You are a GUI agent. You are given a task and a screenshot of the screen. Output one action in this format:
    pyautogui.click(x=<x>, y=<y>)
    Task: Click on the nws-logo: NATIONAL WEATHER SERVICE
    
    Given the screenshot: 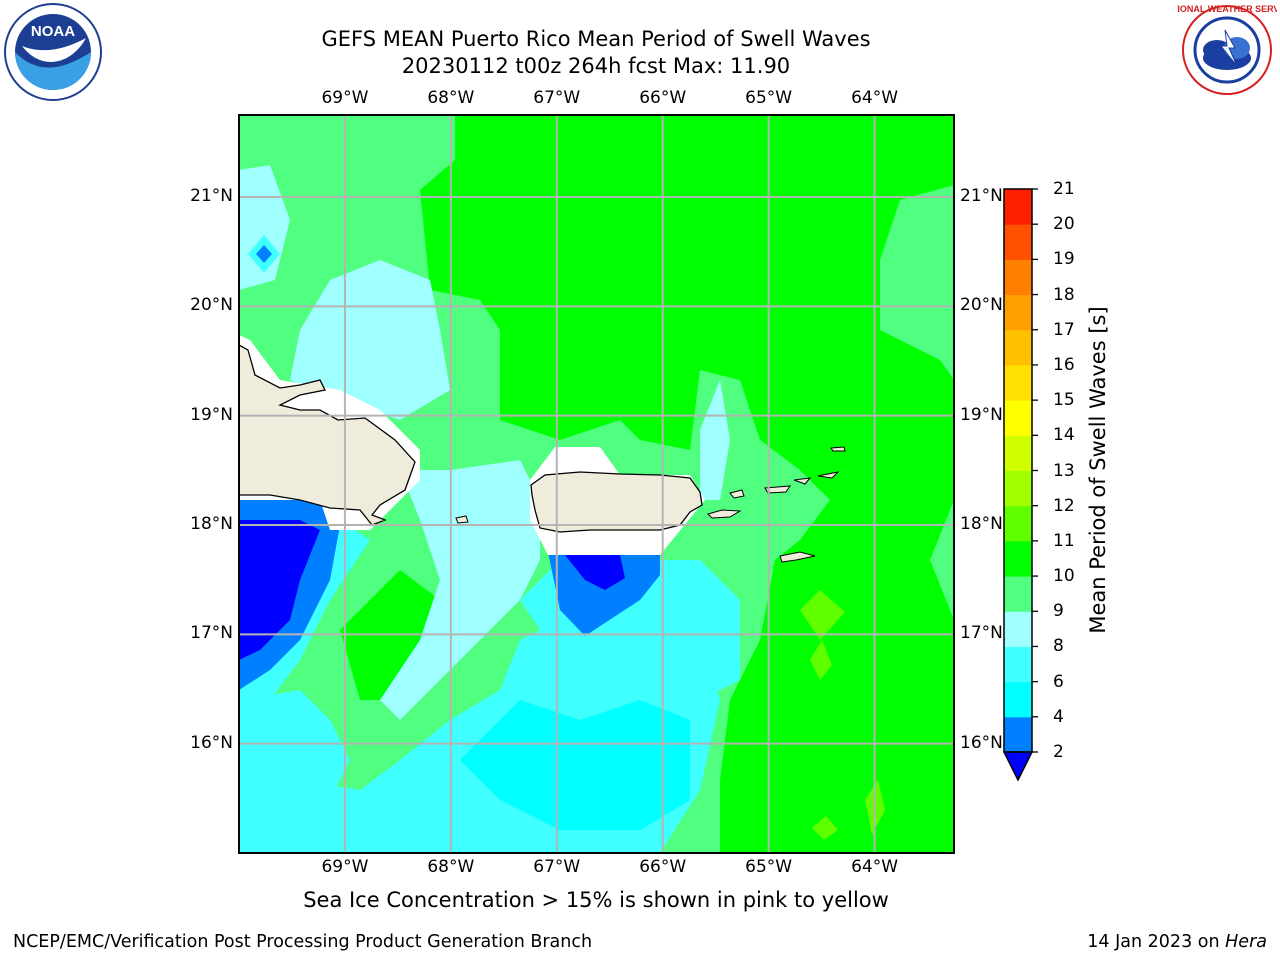 What is the action you would take?
    pyautogui.click(x=1227, y=49)
    